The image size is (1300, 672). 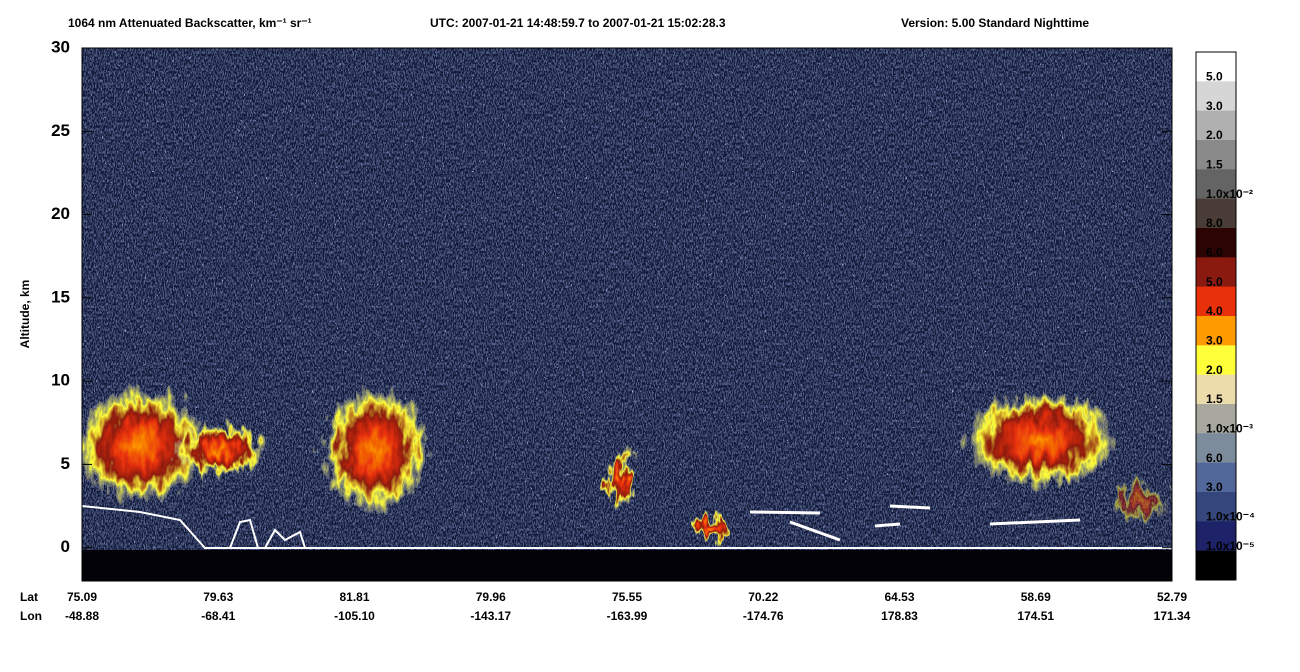 What do you see at coordinates (82, 597) in the screenshot?
I see `lat-tick-label: 75.09` at bounding box center [82, 597].